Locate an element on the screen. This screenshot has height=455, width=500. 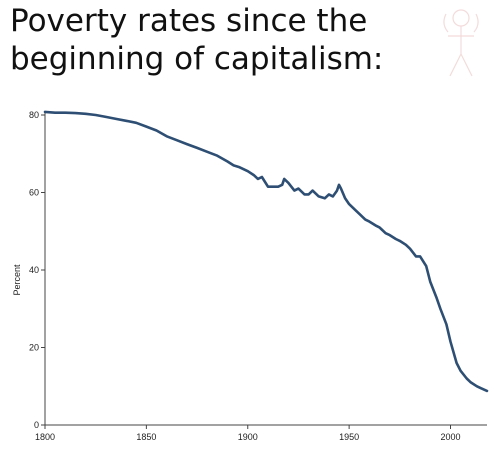
y-tick-label: 0 is located at coordinates (36, 425).